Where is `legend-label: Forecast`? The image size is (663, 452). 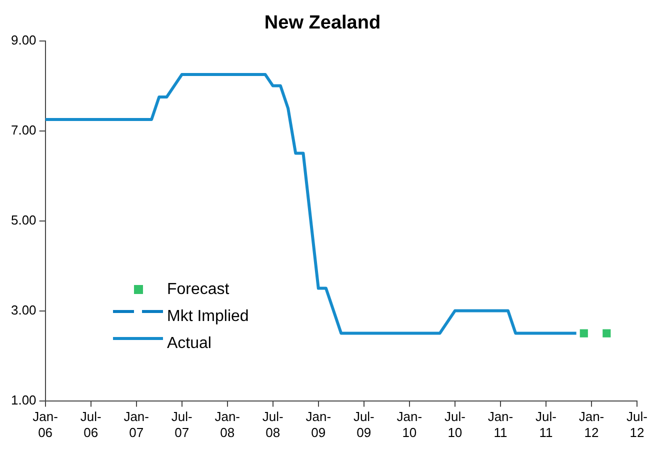 legend-label: Forecast is located at coordinates (198, 289).